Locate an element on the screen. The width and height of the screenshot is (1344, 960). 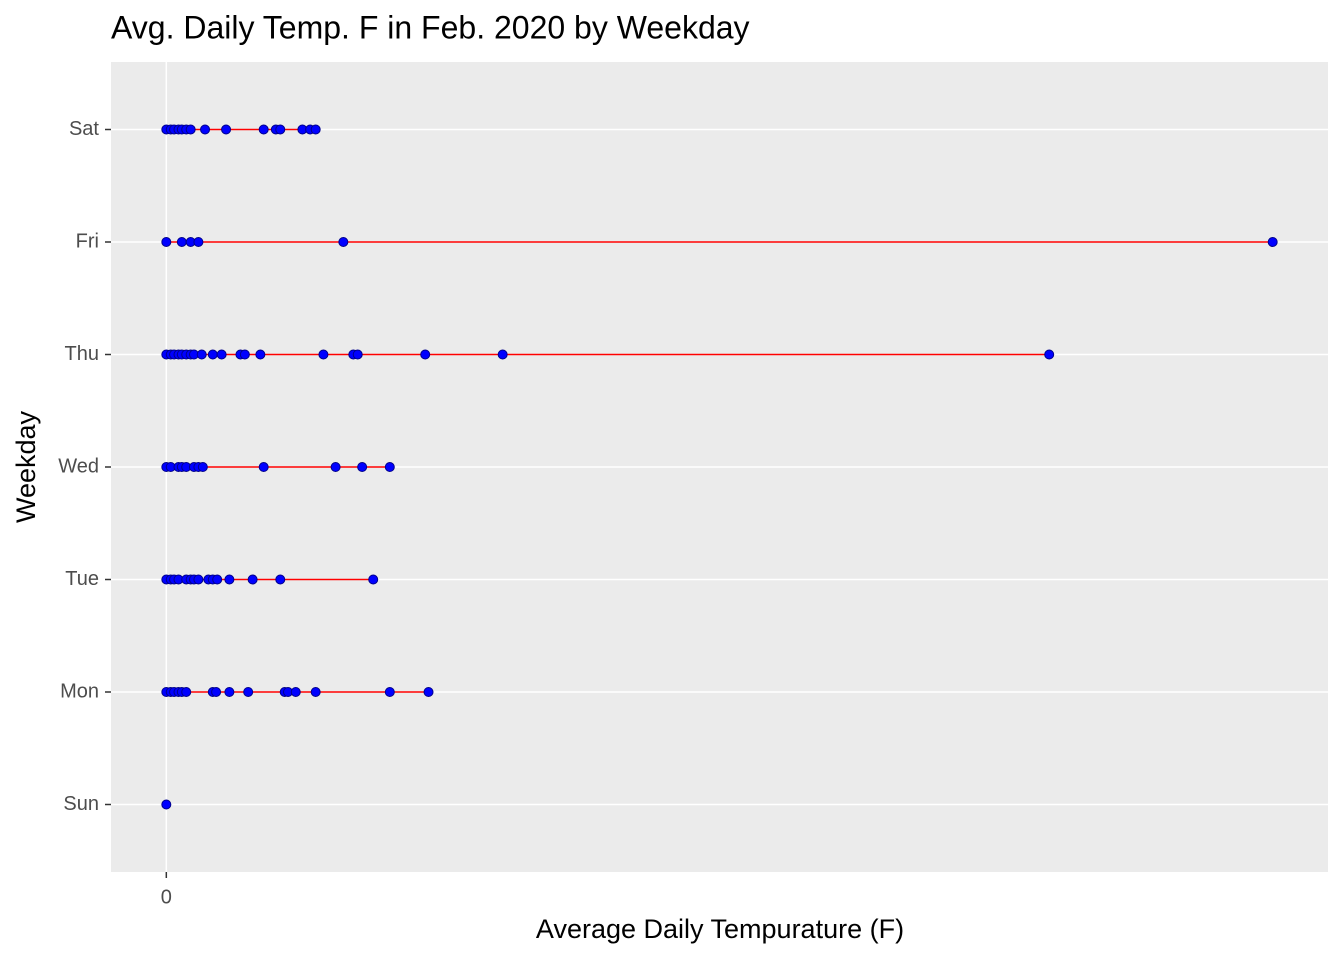
y-tick-label: Fri is located at coordinates (87, 241).